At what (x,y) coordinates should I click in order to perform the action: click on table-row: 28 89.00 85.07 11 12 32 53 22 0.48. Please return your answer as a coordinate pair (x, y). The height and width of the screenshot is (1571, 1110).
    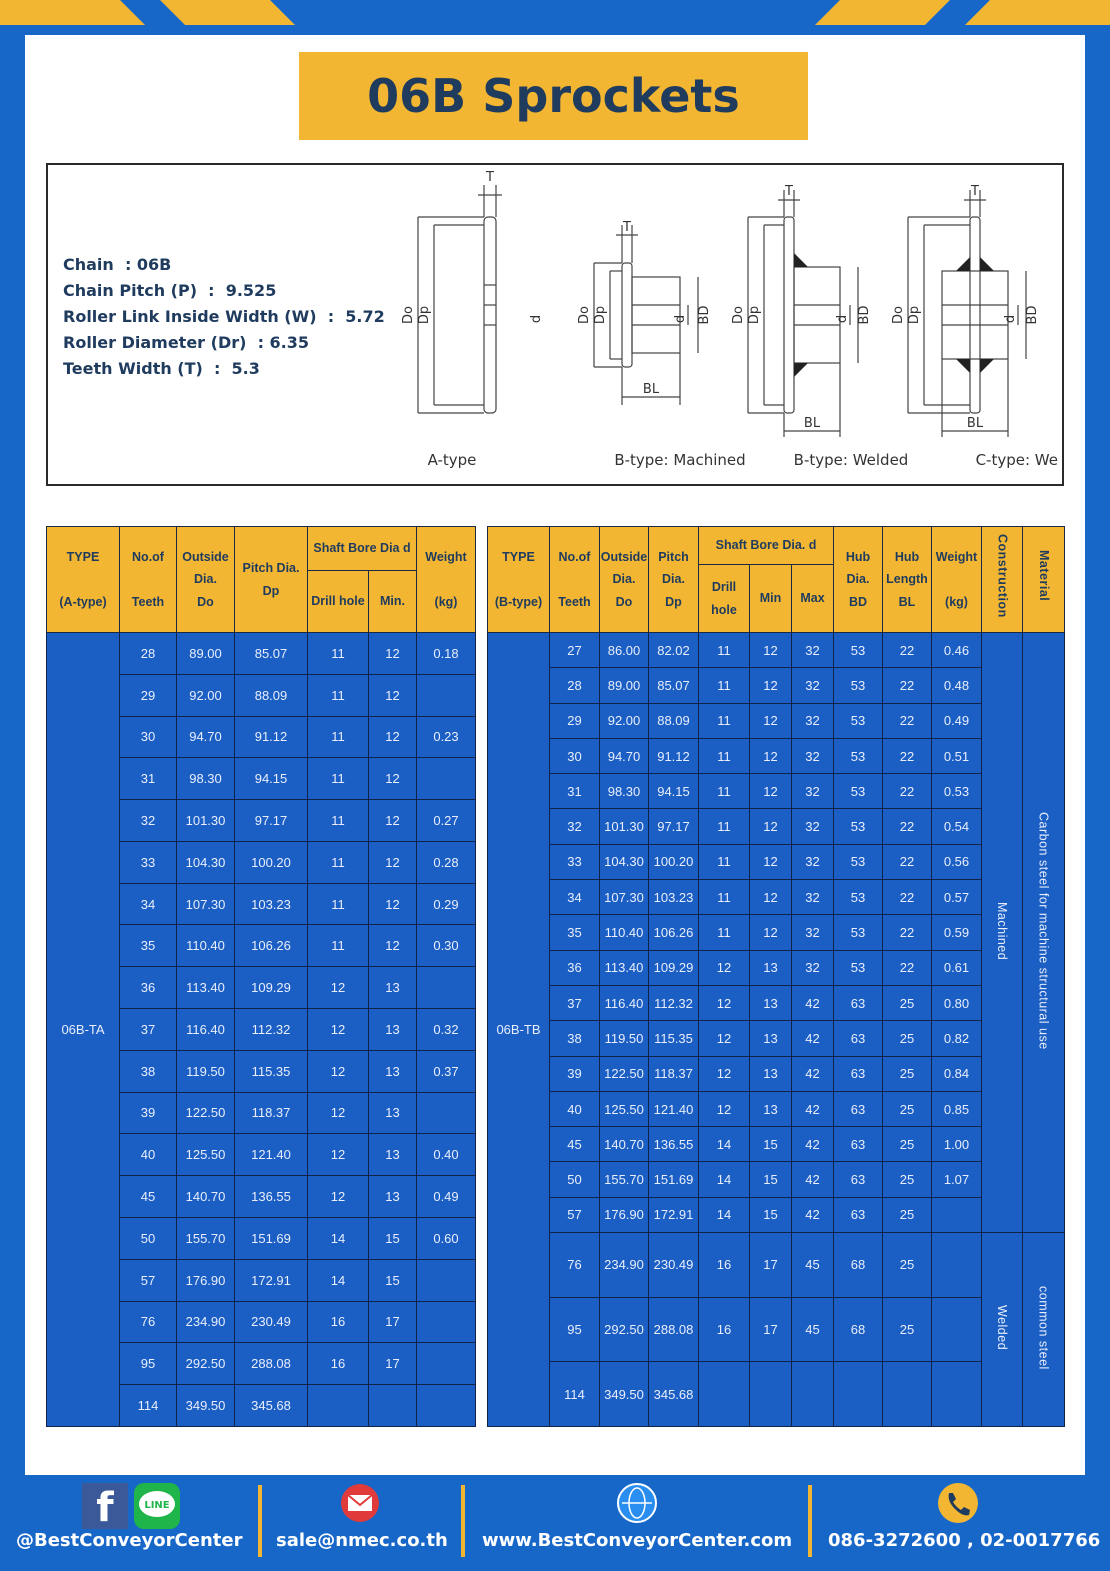
    Looking at the image, I should click on (776, 685).